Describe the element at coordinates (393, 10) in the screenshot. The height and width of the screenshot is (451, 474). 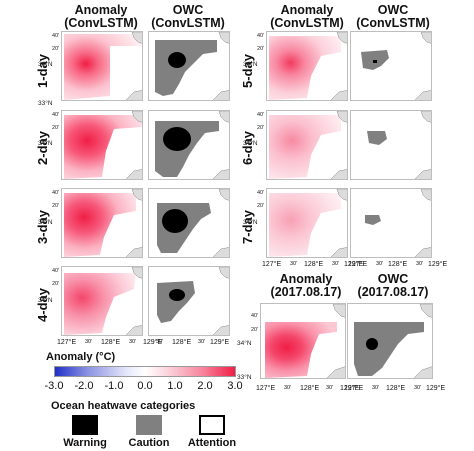
I see `owc-header-title: OWC` at that location.